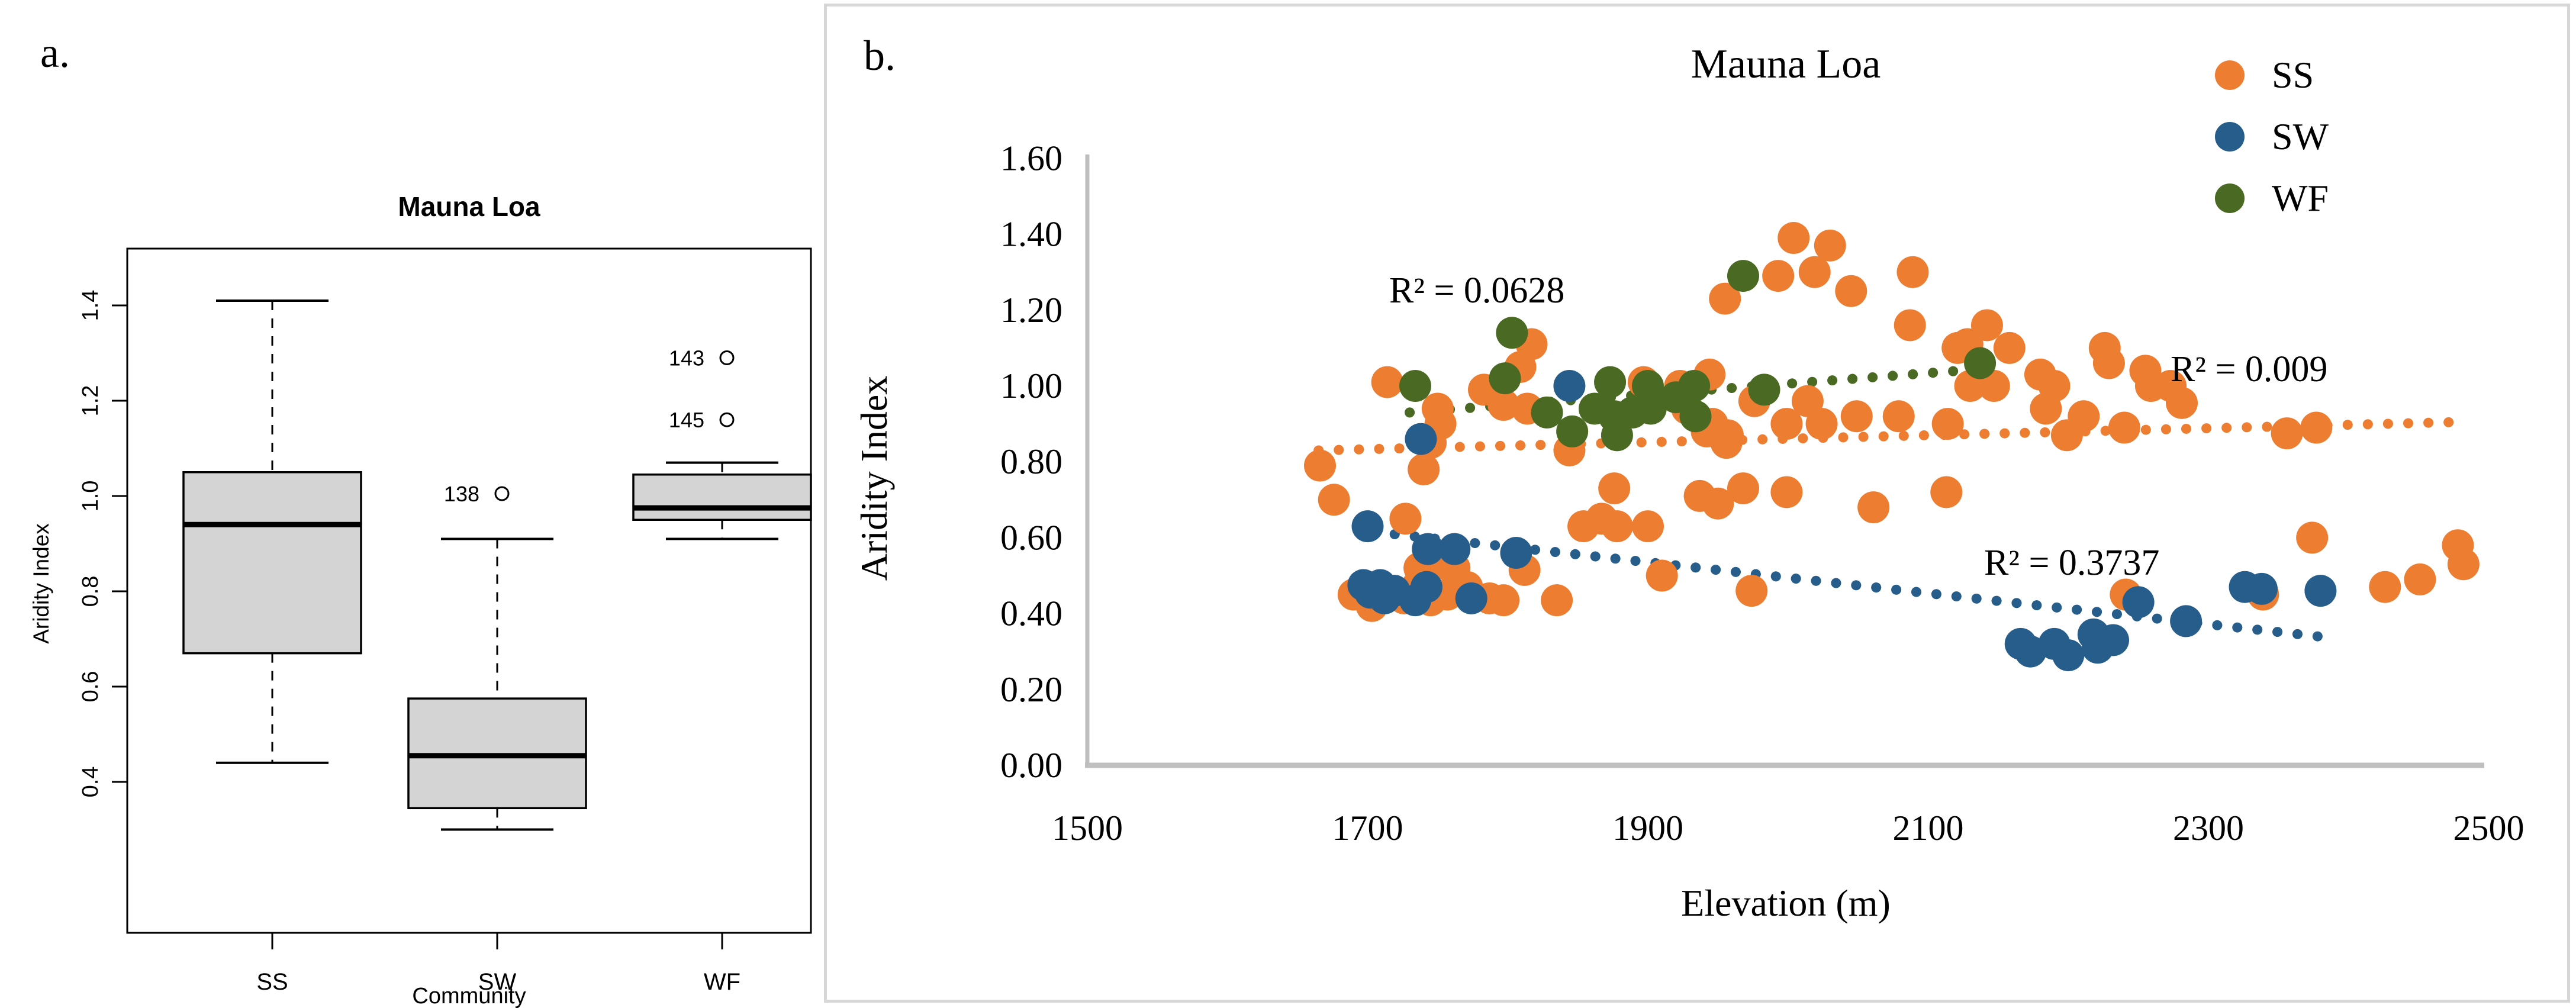 Image resolution: width=2576 pixels, height=1008 pixels. I want to click on y-tick-label: 0.6, so click(91, 687).